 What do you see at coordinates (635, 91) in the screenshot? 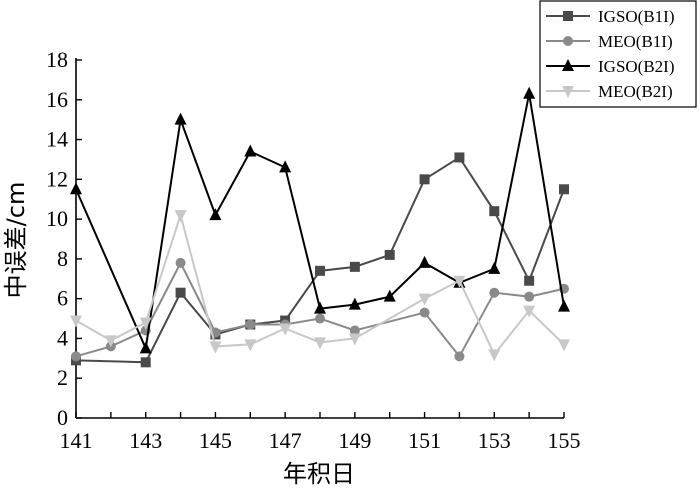
I see `legend-label: MEO(B2I)` at bounding box center [635, 91].